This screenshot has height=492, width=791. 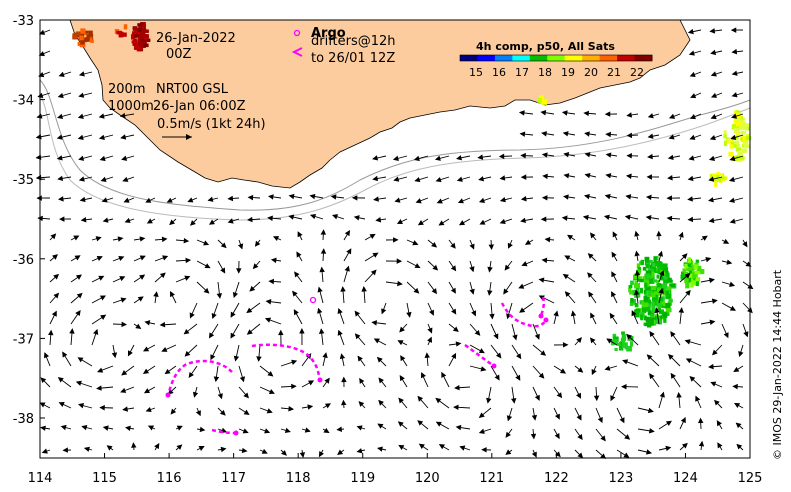 I want to click on colorbar-tick-label: 19, so click(x=568, y=72).